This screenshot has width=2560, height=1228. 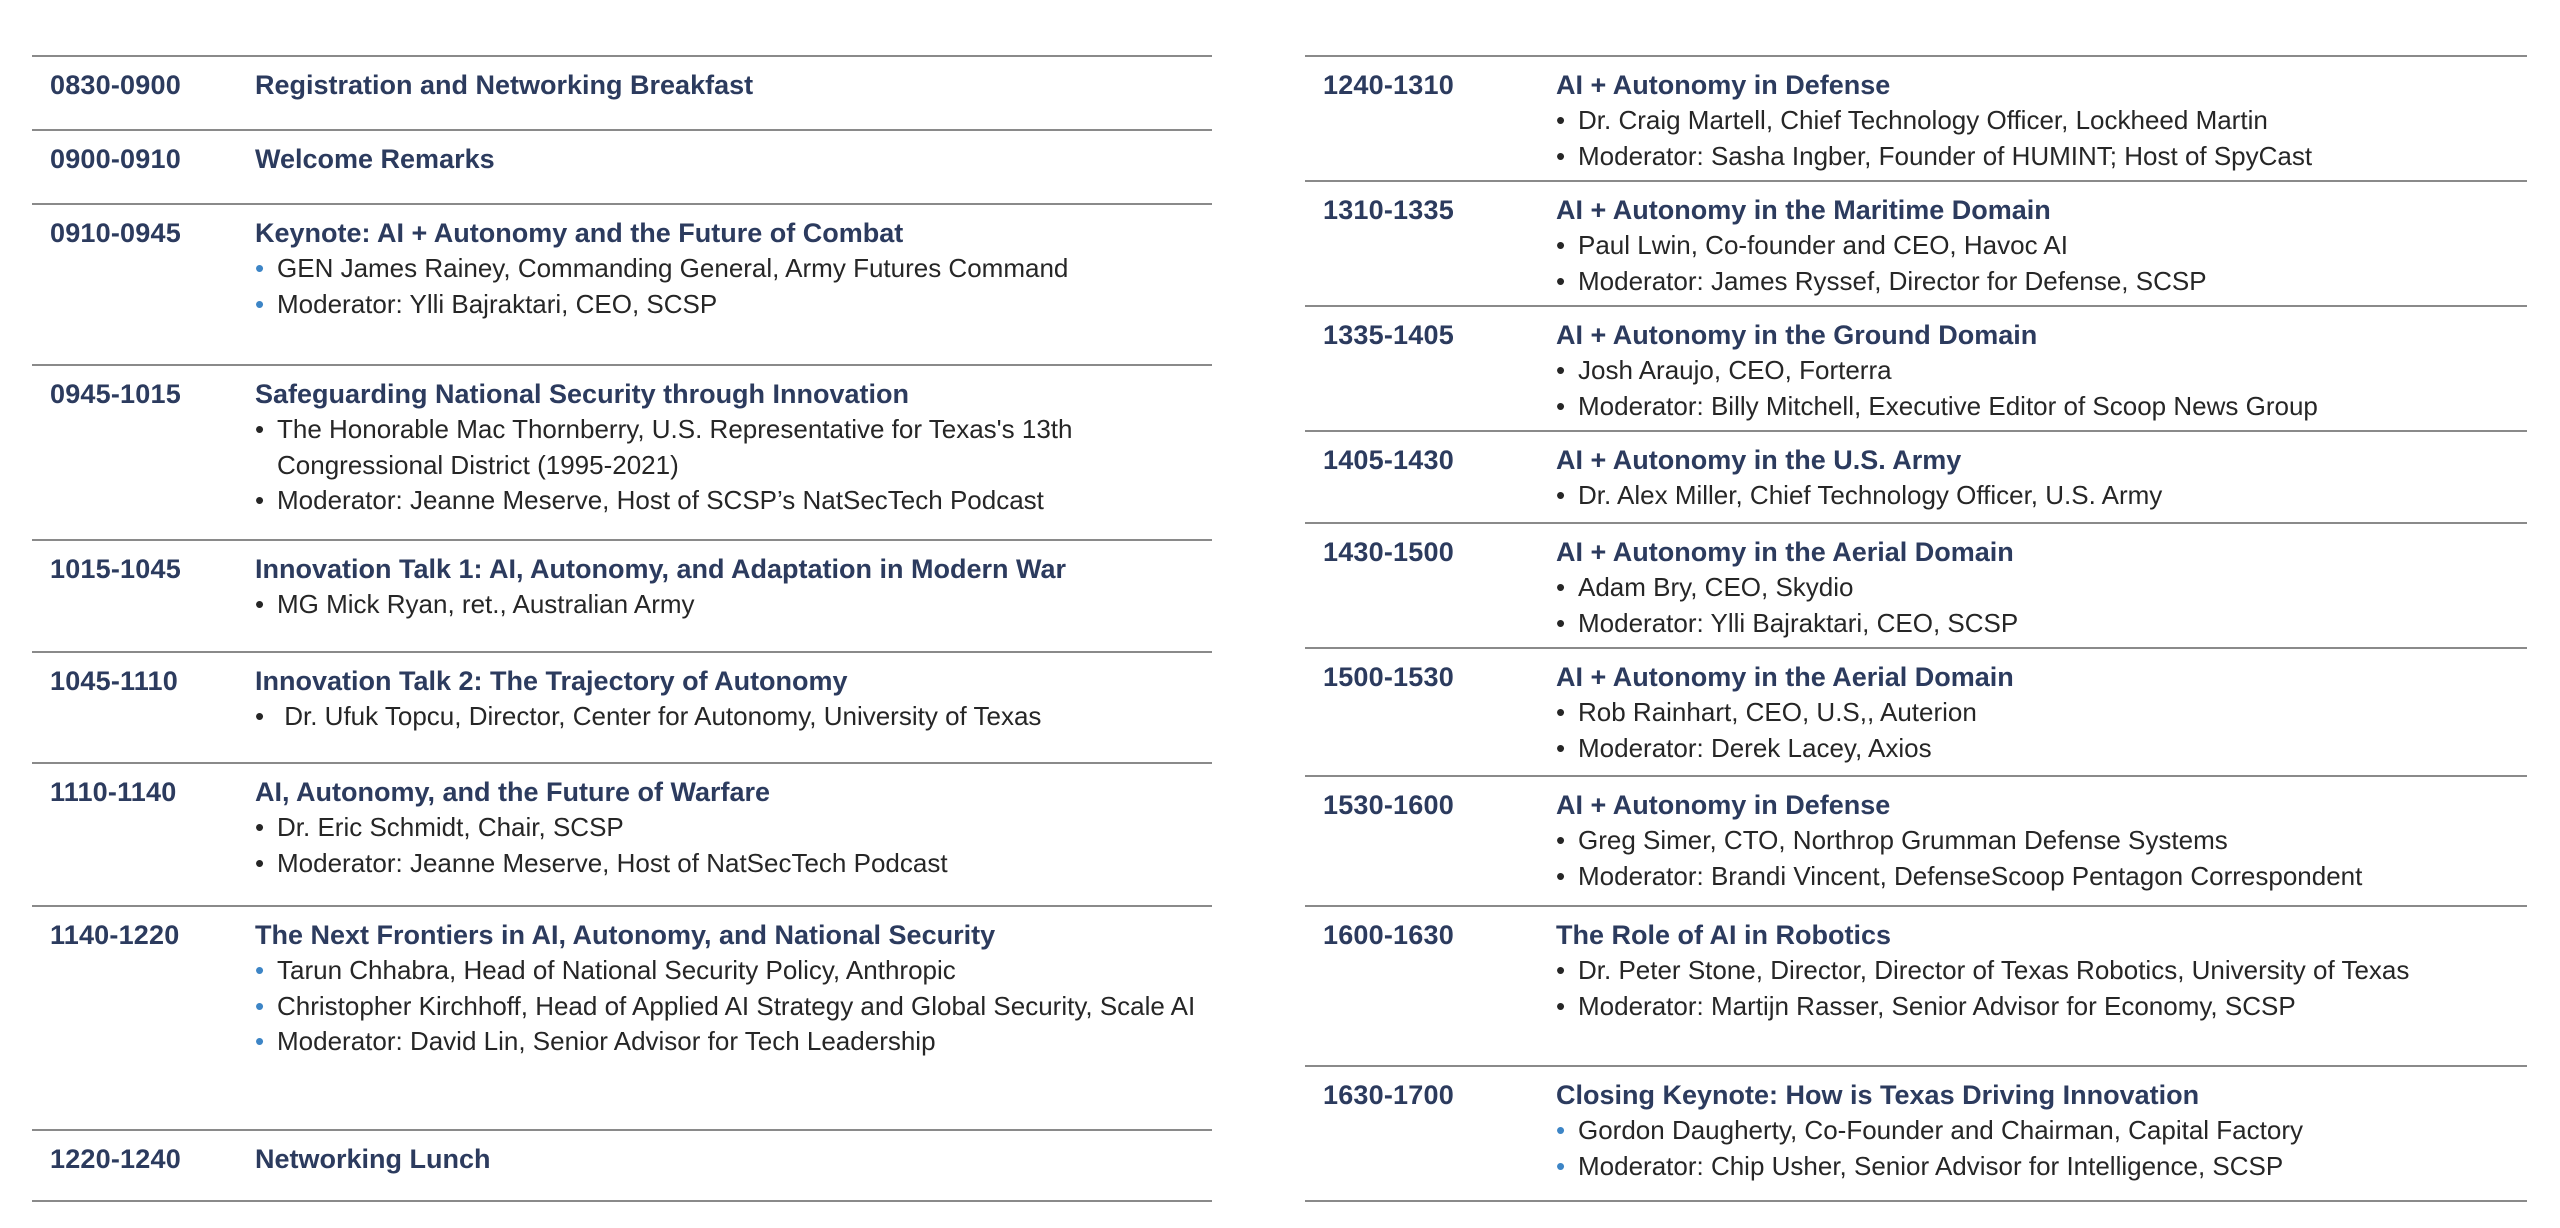 I want to click on session-time: 1335-1405, so click(x=1388, y=335).